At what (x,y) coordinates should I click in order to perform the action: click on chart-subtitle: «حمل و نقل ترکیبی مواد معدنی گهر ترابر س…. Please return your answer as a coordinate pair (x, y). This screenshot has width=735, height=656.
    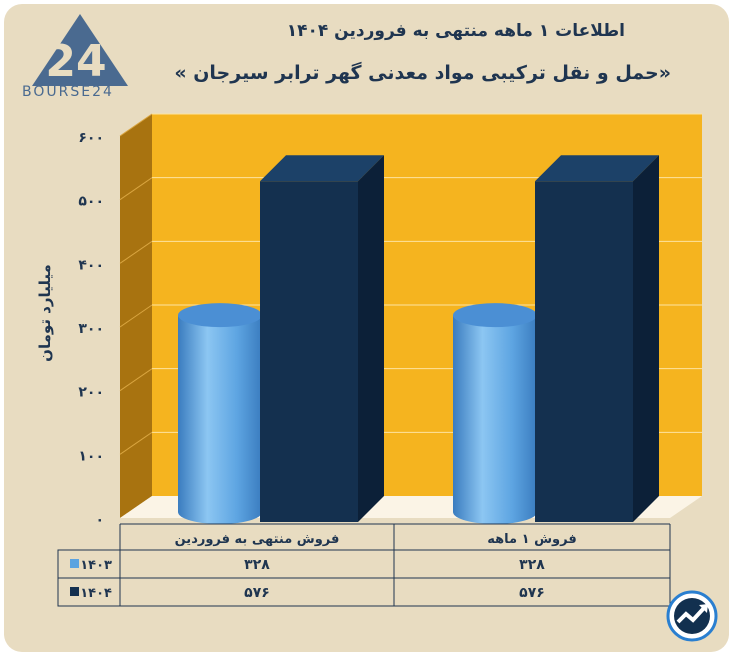
    Looking at the image, I should click on (422, 73).